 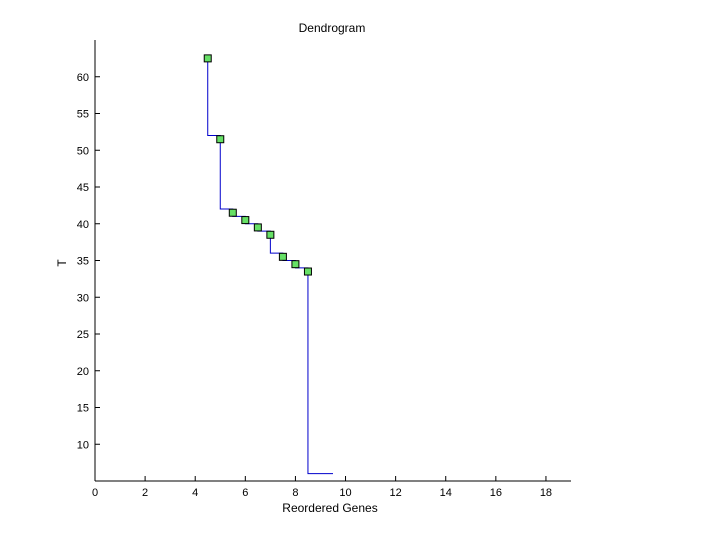 What do you see at coordinates (145, 493) in the screenshot?
I see `x-tick-label: 2` at bounding box center [145, 493].